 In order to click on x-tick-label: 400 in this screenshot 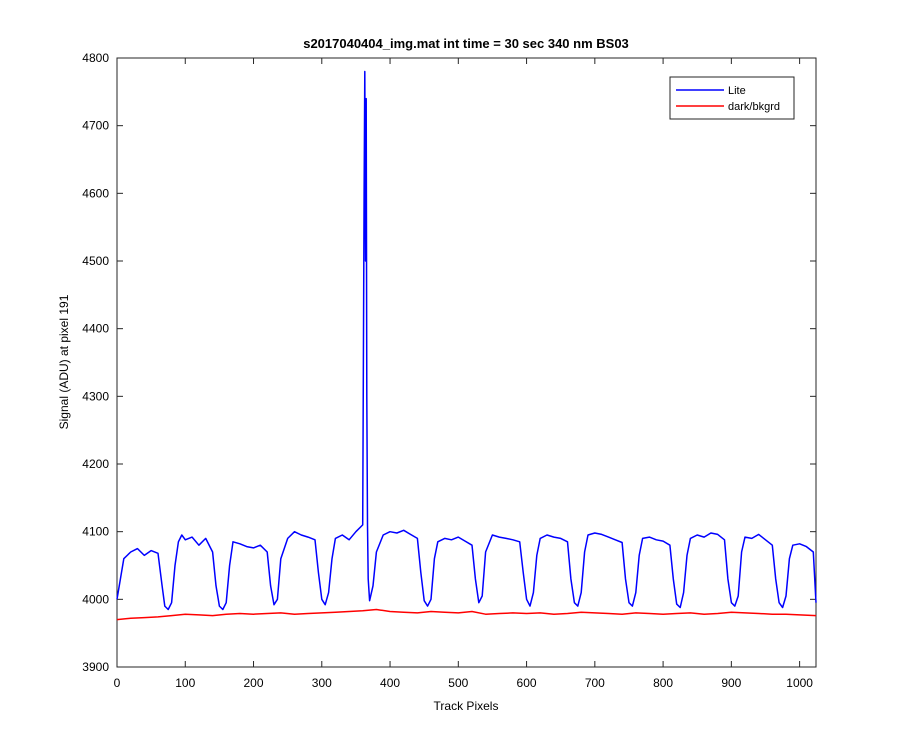, I will do `click(390, 683)`.